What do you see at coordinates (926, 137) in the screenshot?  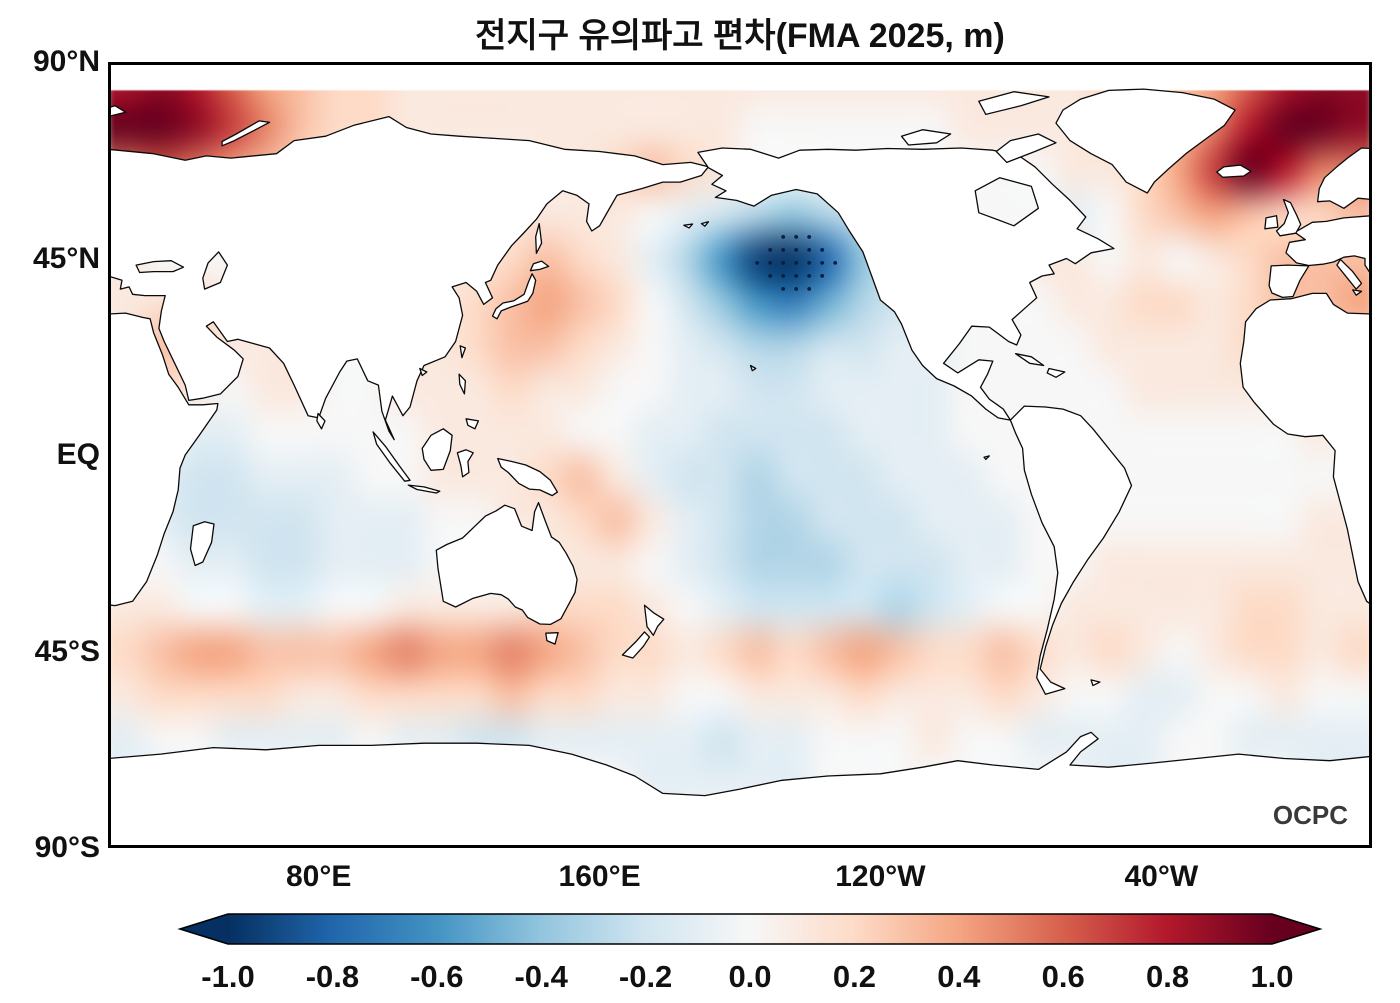 I see `landmass-victoria-island` at bounding box center [926, 137].